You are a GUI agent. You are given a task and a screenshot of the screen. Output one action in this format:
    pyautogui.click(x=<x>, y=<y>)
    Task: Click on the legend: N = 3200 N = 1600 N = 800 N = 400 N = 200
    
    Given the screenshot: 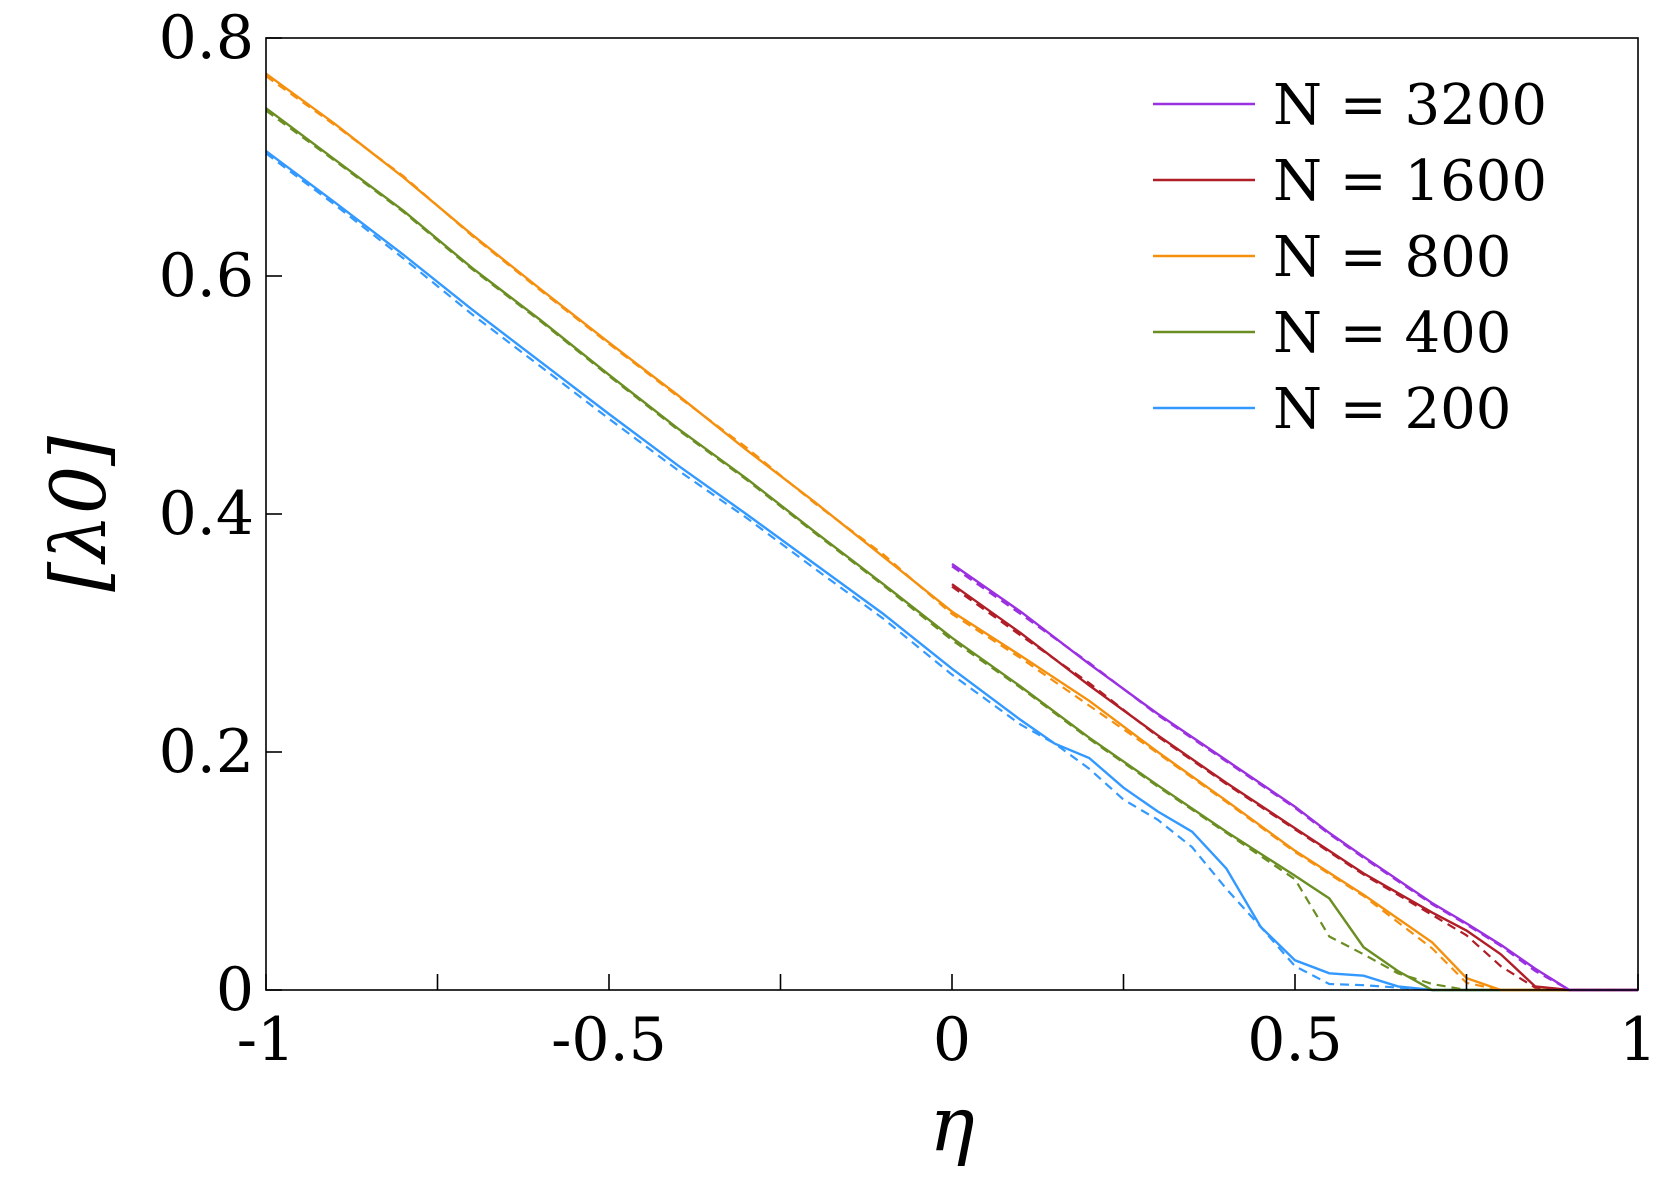 What is the action you would take?
    pyautogui.click(x=1350, y=257)
    